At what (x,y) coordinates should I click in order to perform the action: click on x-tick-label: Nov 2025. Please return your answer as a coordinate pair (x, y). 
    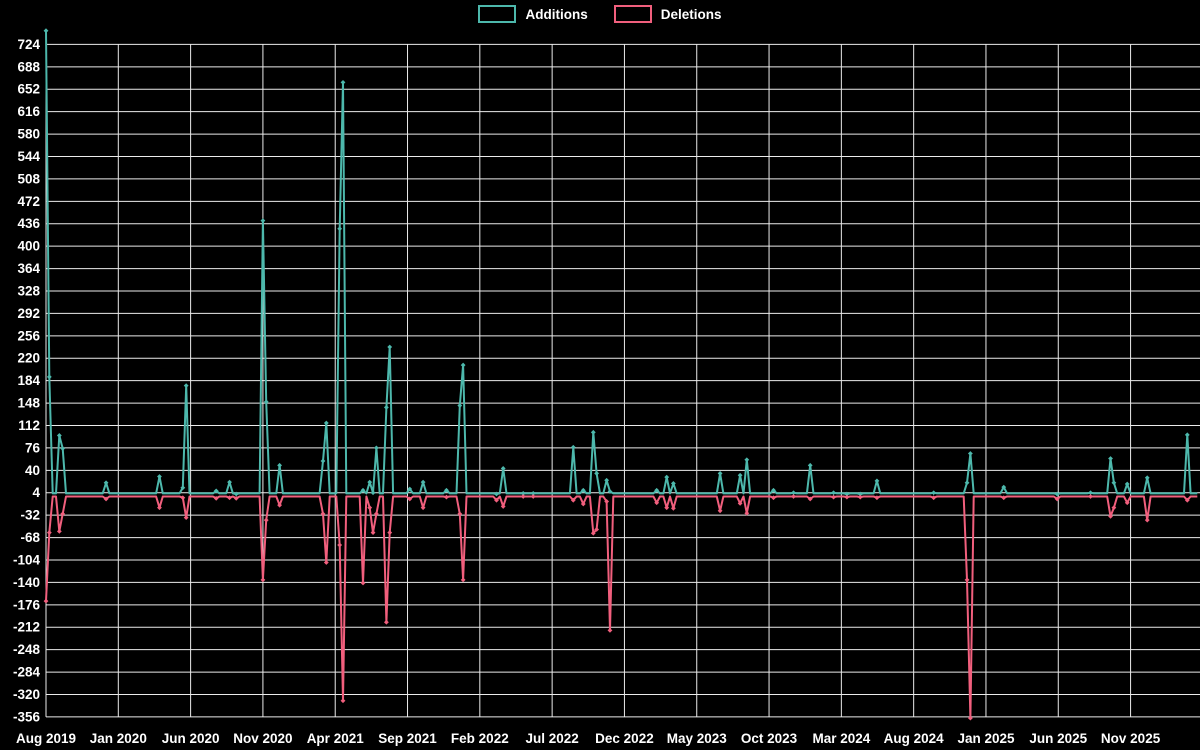
    Looking at the image, I should click on (1131, 738).